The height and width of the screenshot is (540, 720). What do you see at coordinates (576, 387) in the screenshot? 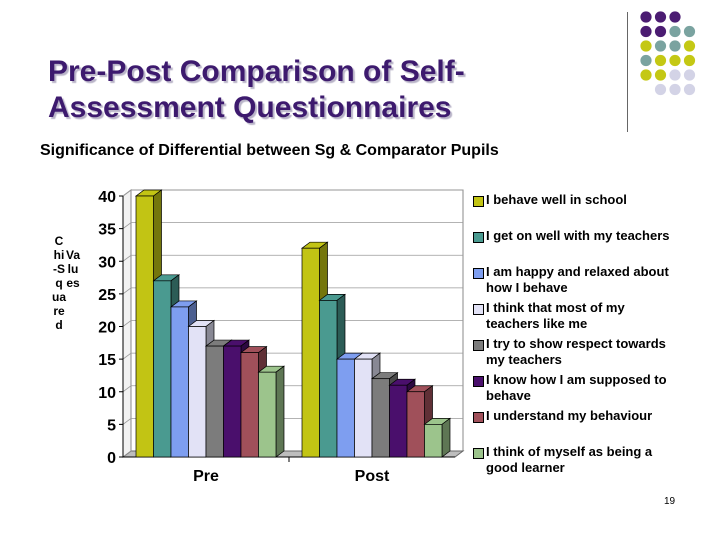
I see `legend-label: I know how I am supposed to behave` at bounding box center [576, 387].